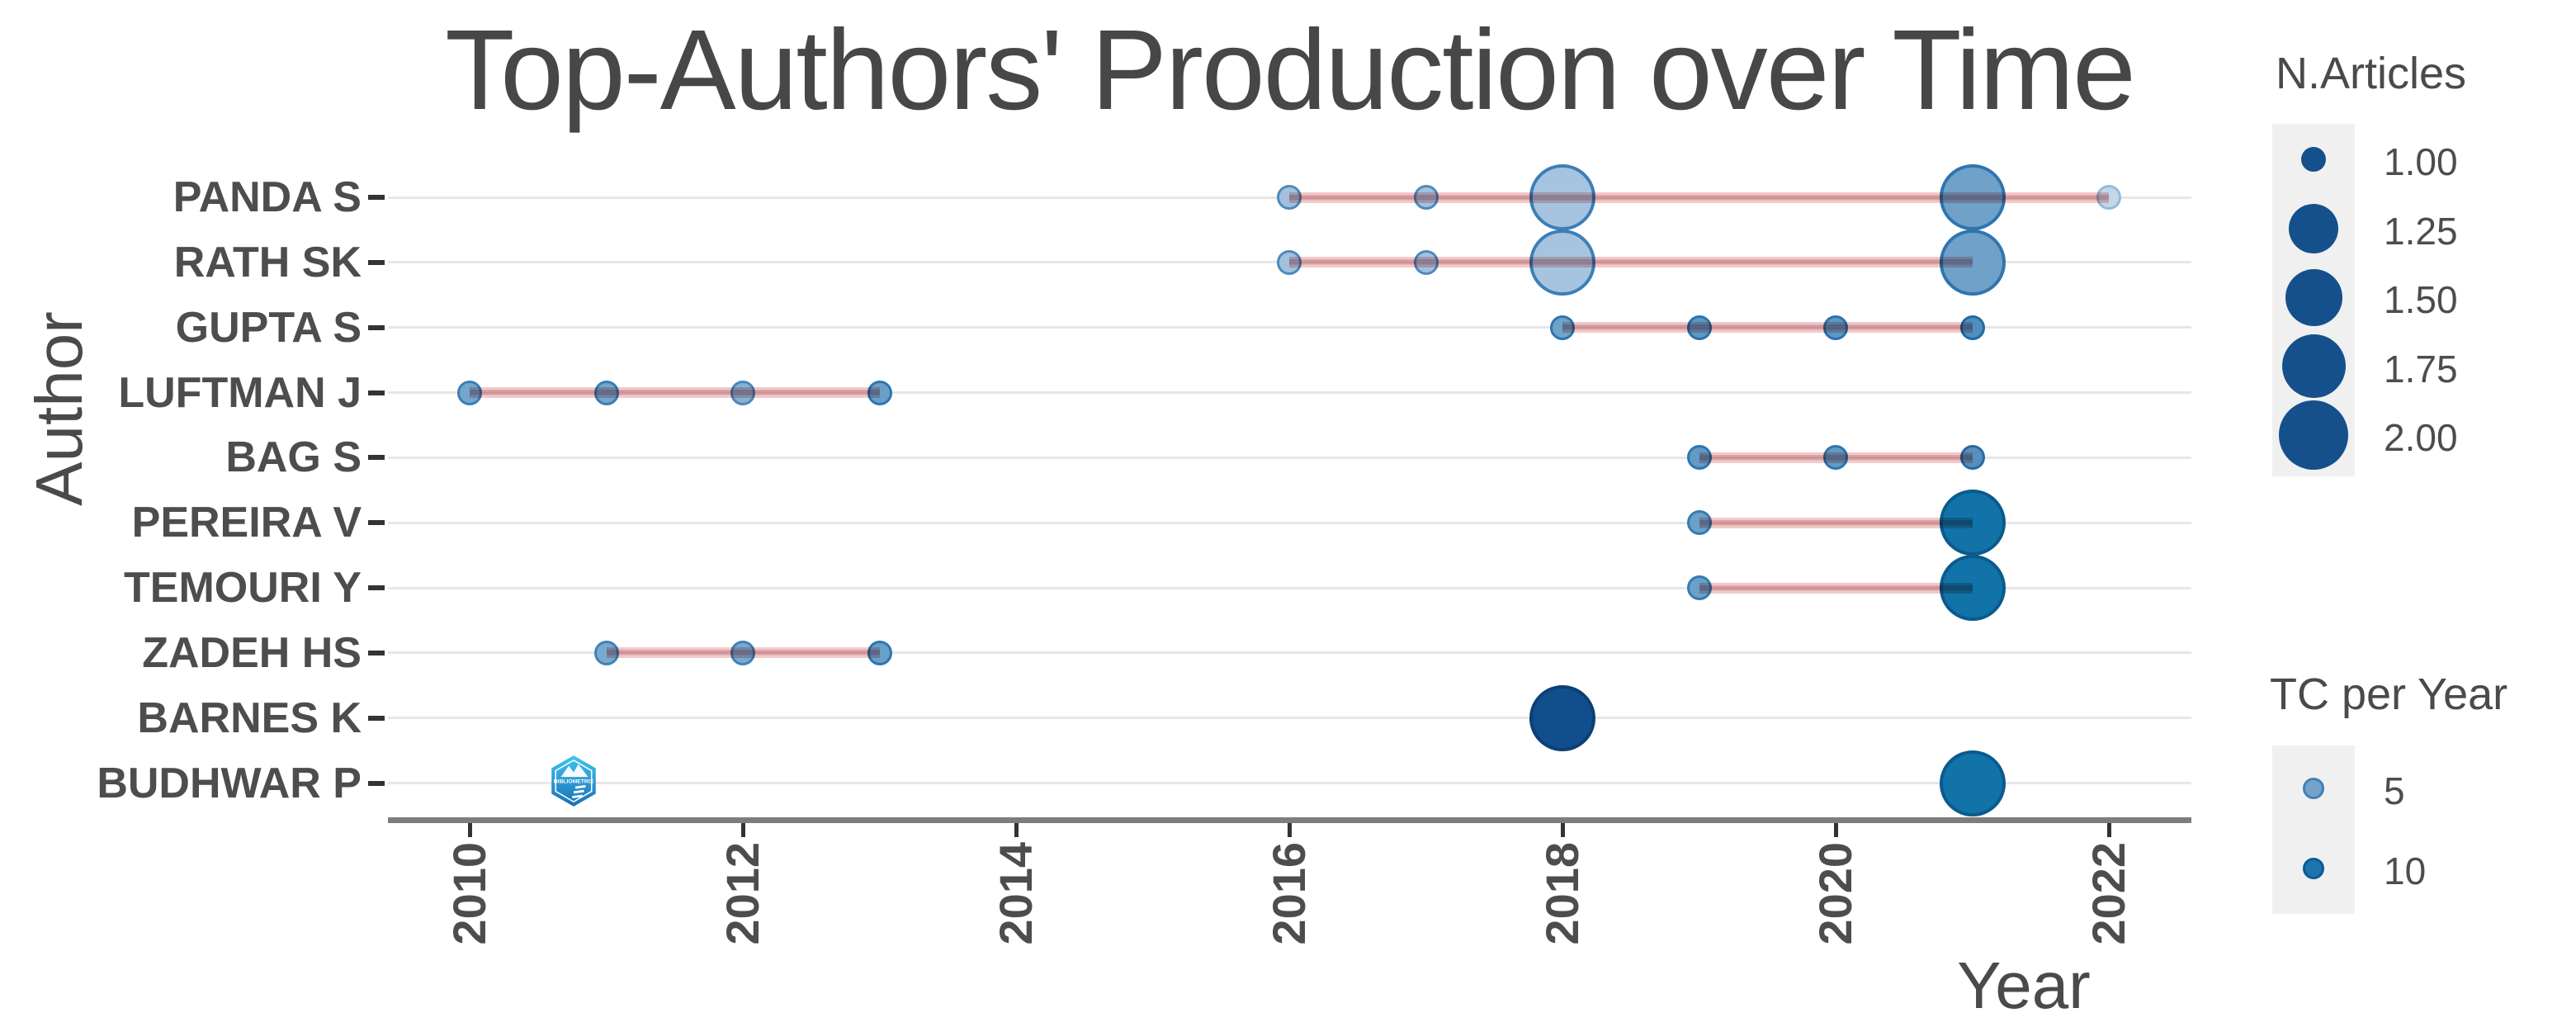 This screenshot has height=1027, width=2576. What do you see at coordinates (252, 652) in the screenshot?
I see `y-axis-label: ZADEH HS` at bounding box center [252, 652].